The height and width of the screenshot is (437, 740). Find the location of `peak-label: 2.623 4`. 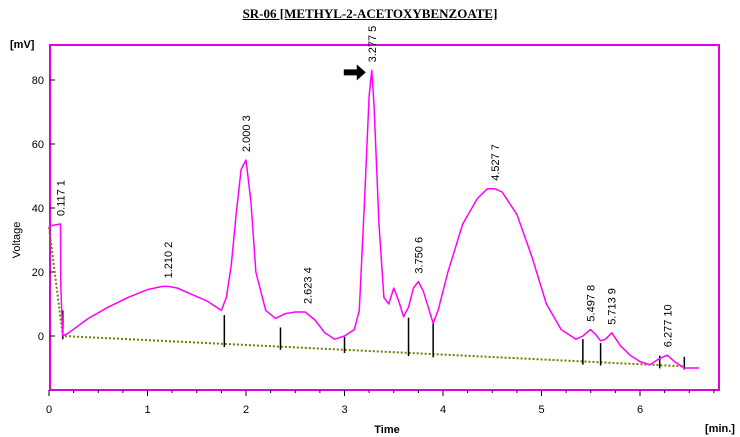

peak-label: 2.623 4 is located at coordinates (308, 285).